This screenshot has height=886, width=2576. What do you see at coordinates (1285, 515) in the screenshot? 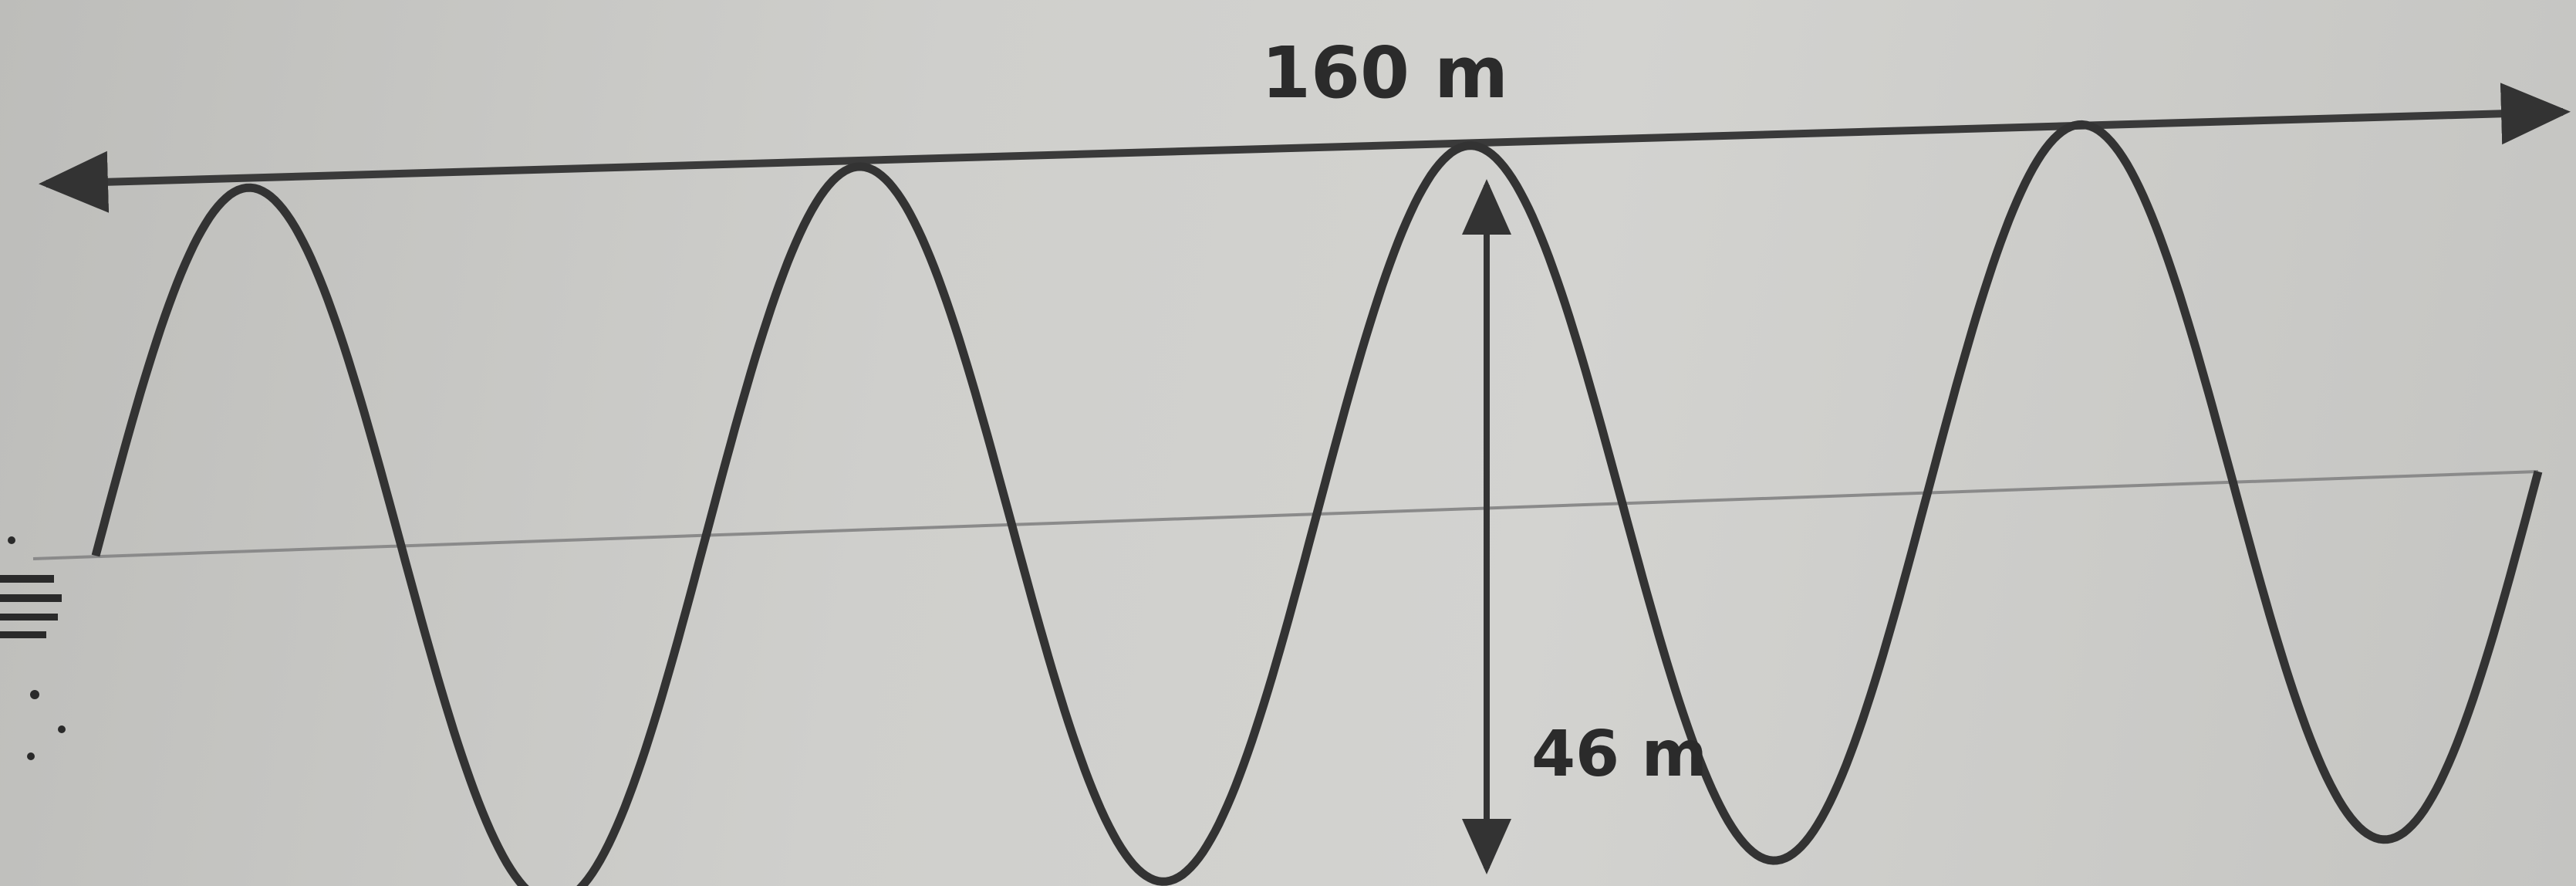
I see `midline` at bounding box center [1285, 515].